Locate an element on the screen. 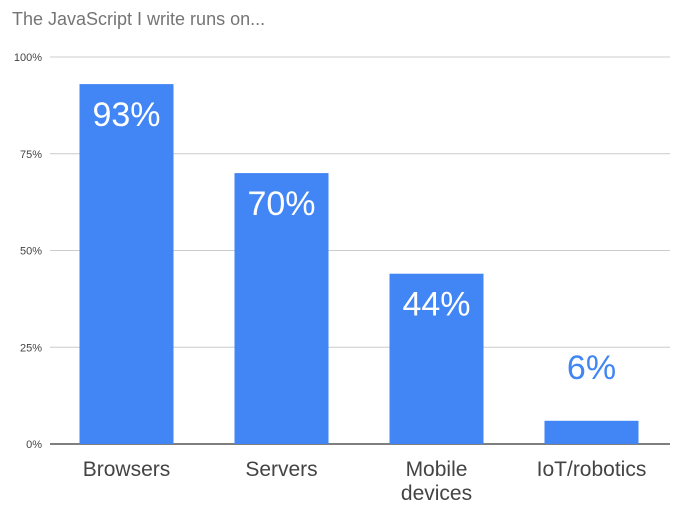  category-label: IoT/robotics is located at coordinates (592, 469).